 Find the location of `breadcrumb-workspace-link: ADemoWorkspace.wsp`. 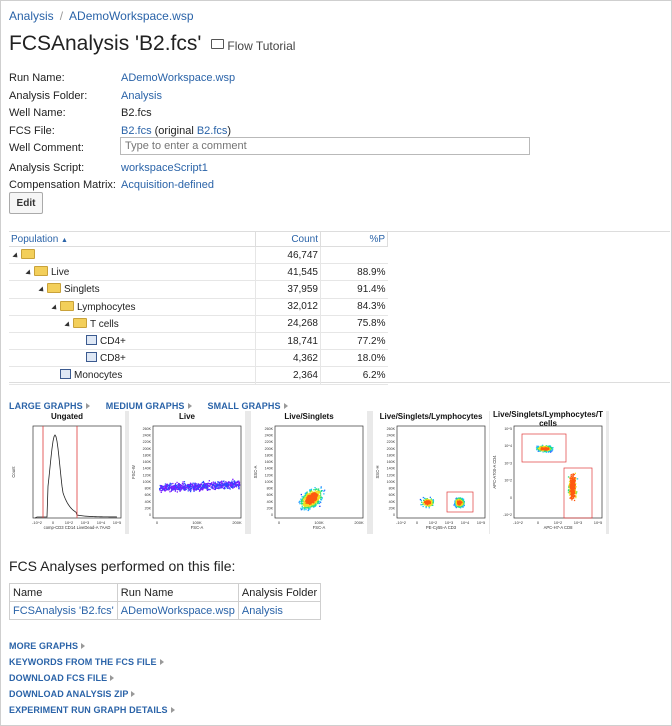

breadcrumb-workspace-link: ADemoWorkspace.wsp is located at coordinates (131, 16).